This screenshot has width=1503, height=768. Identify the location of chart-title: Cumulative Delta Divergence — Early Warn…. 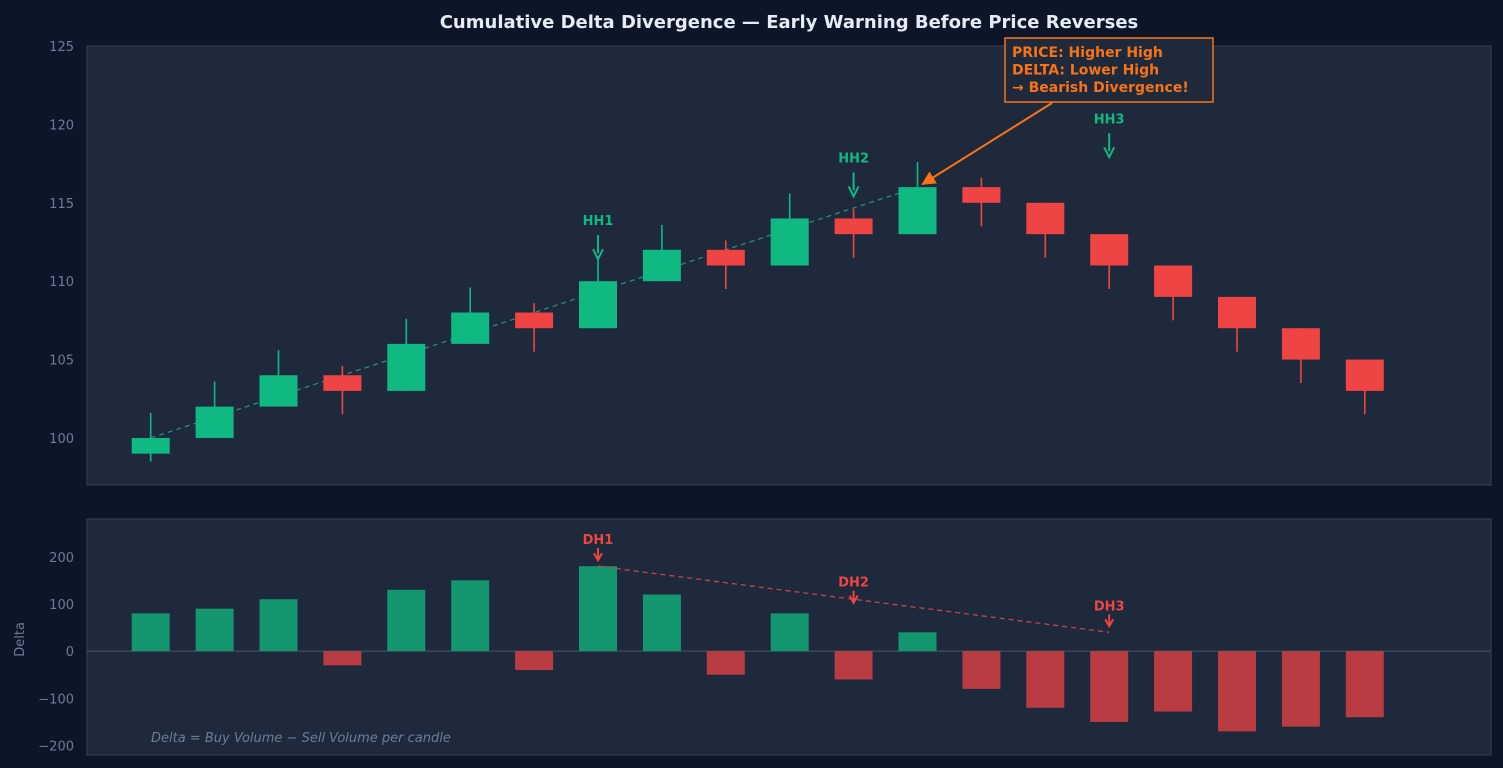
(789, 22).